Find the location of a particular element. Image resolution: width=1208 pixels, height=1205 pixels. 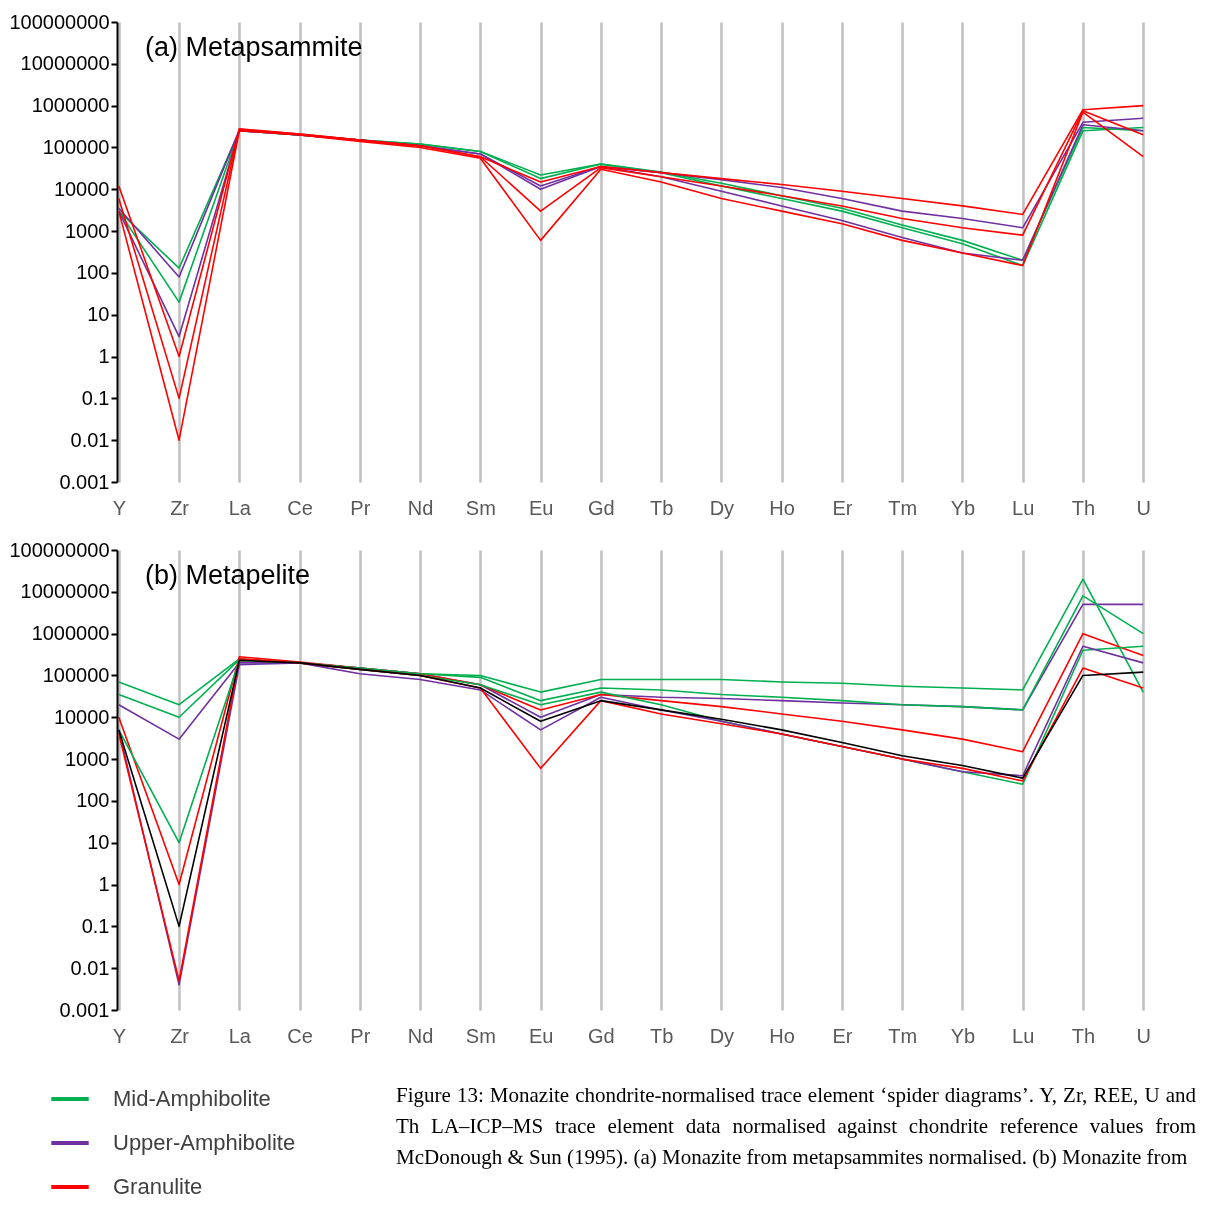

chart-title: (a) Metapsammite is located at coordinates (254, 47).